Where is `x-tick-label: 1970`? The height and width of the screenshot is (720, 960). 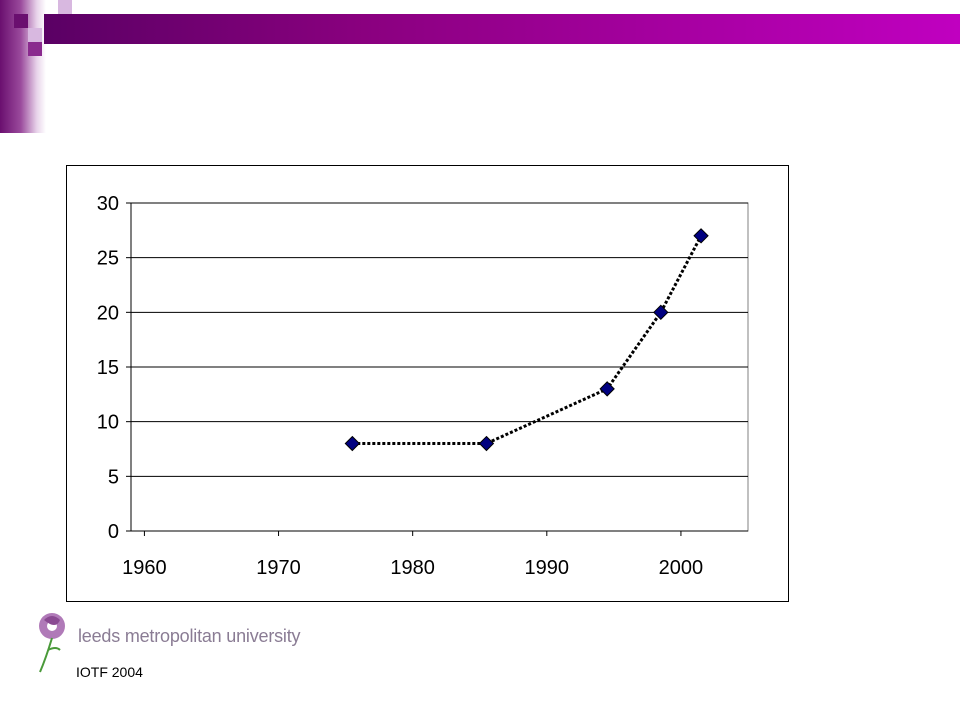 x-tick-label: 1970 is located at coordinates (278, 568).